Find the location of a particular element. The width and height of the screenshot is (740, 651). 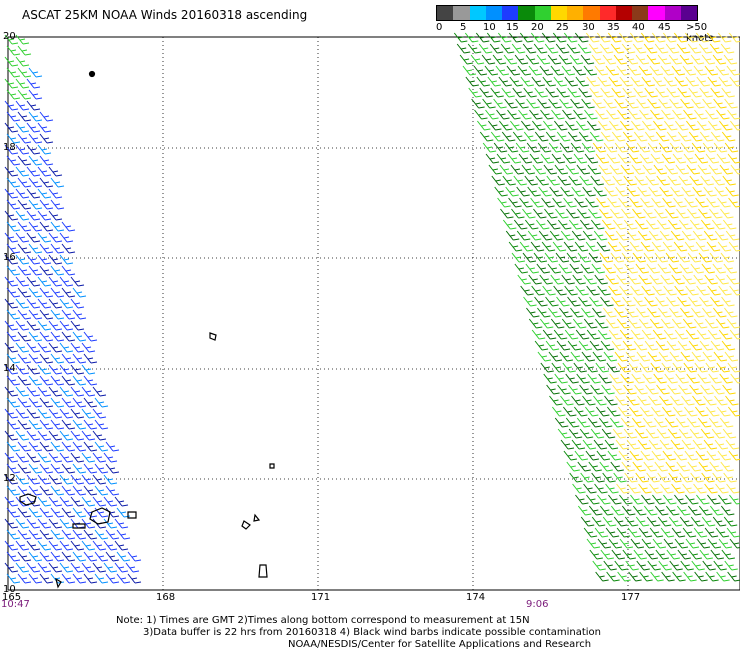

legend-color-cell is located at coordinates (493, 13).